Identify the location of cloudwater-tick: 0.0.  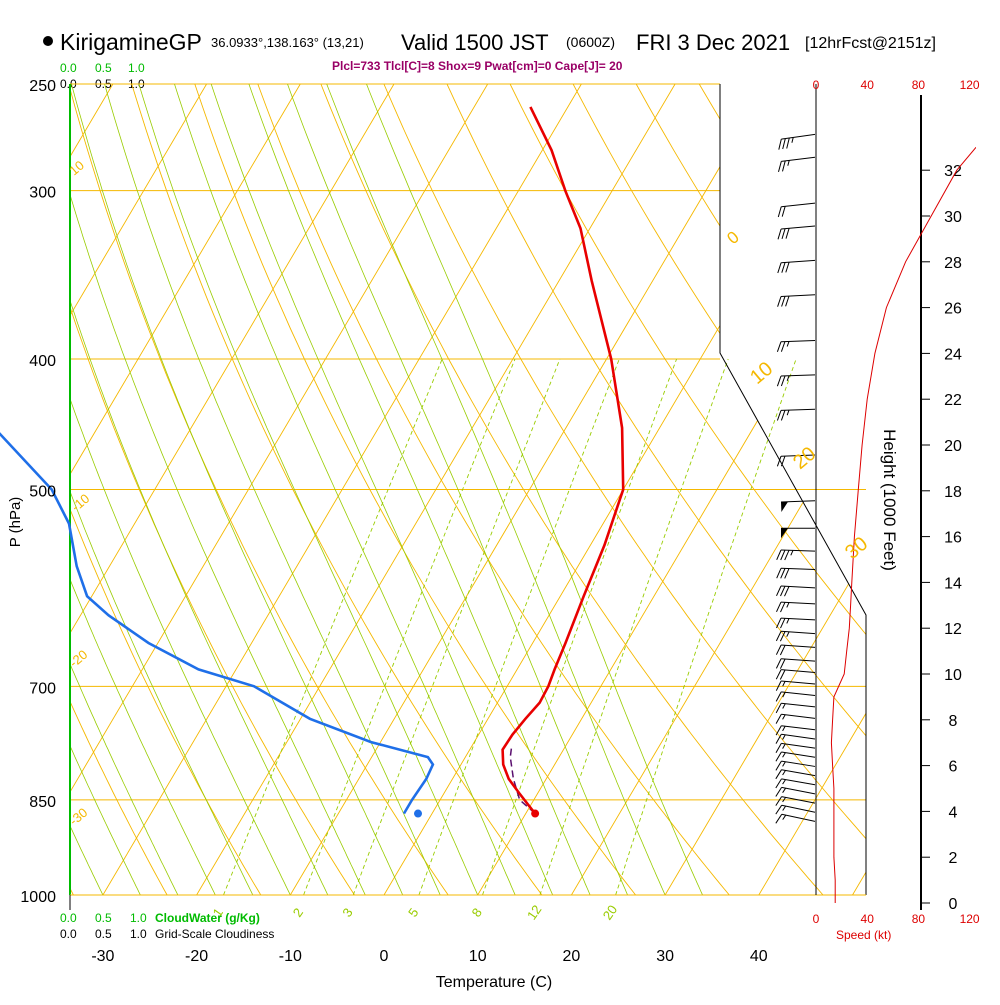
(68, 918).